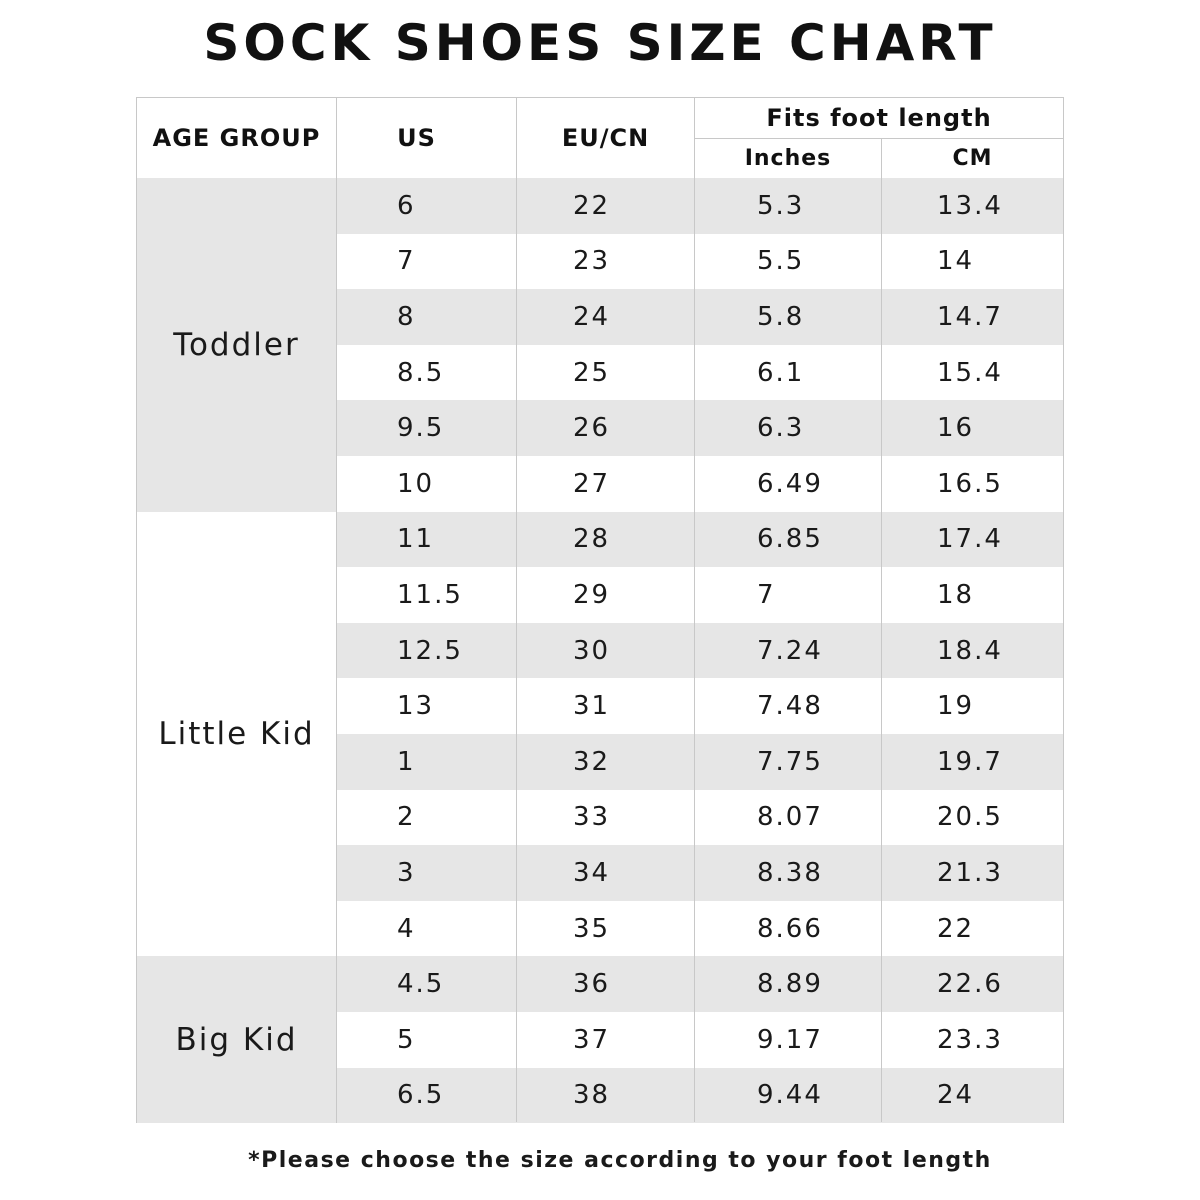 The image size is (1200, 1200). Describe the element at coordinates (416, 483) in the screenshot. I see `cell-us: 10` at that location.